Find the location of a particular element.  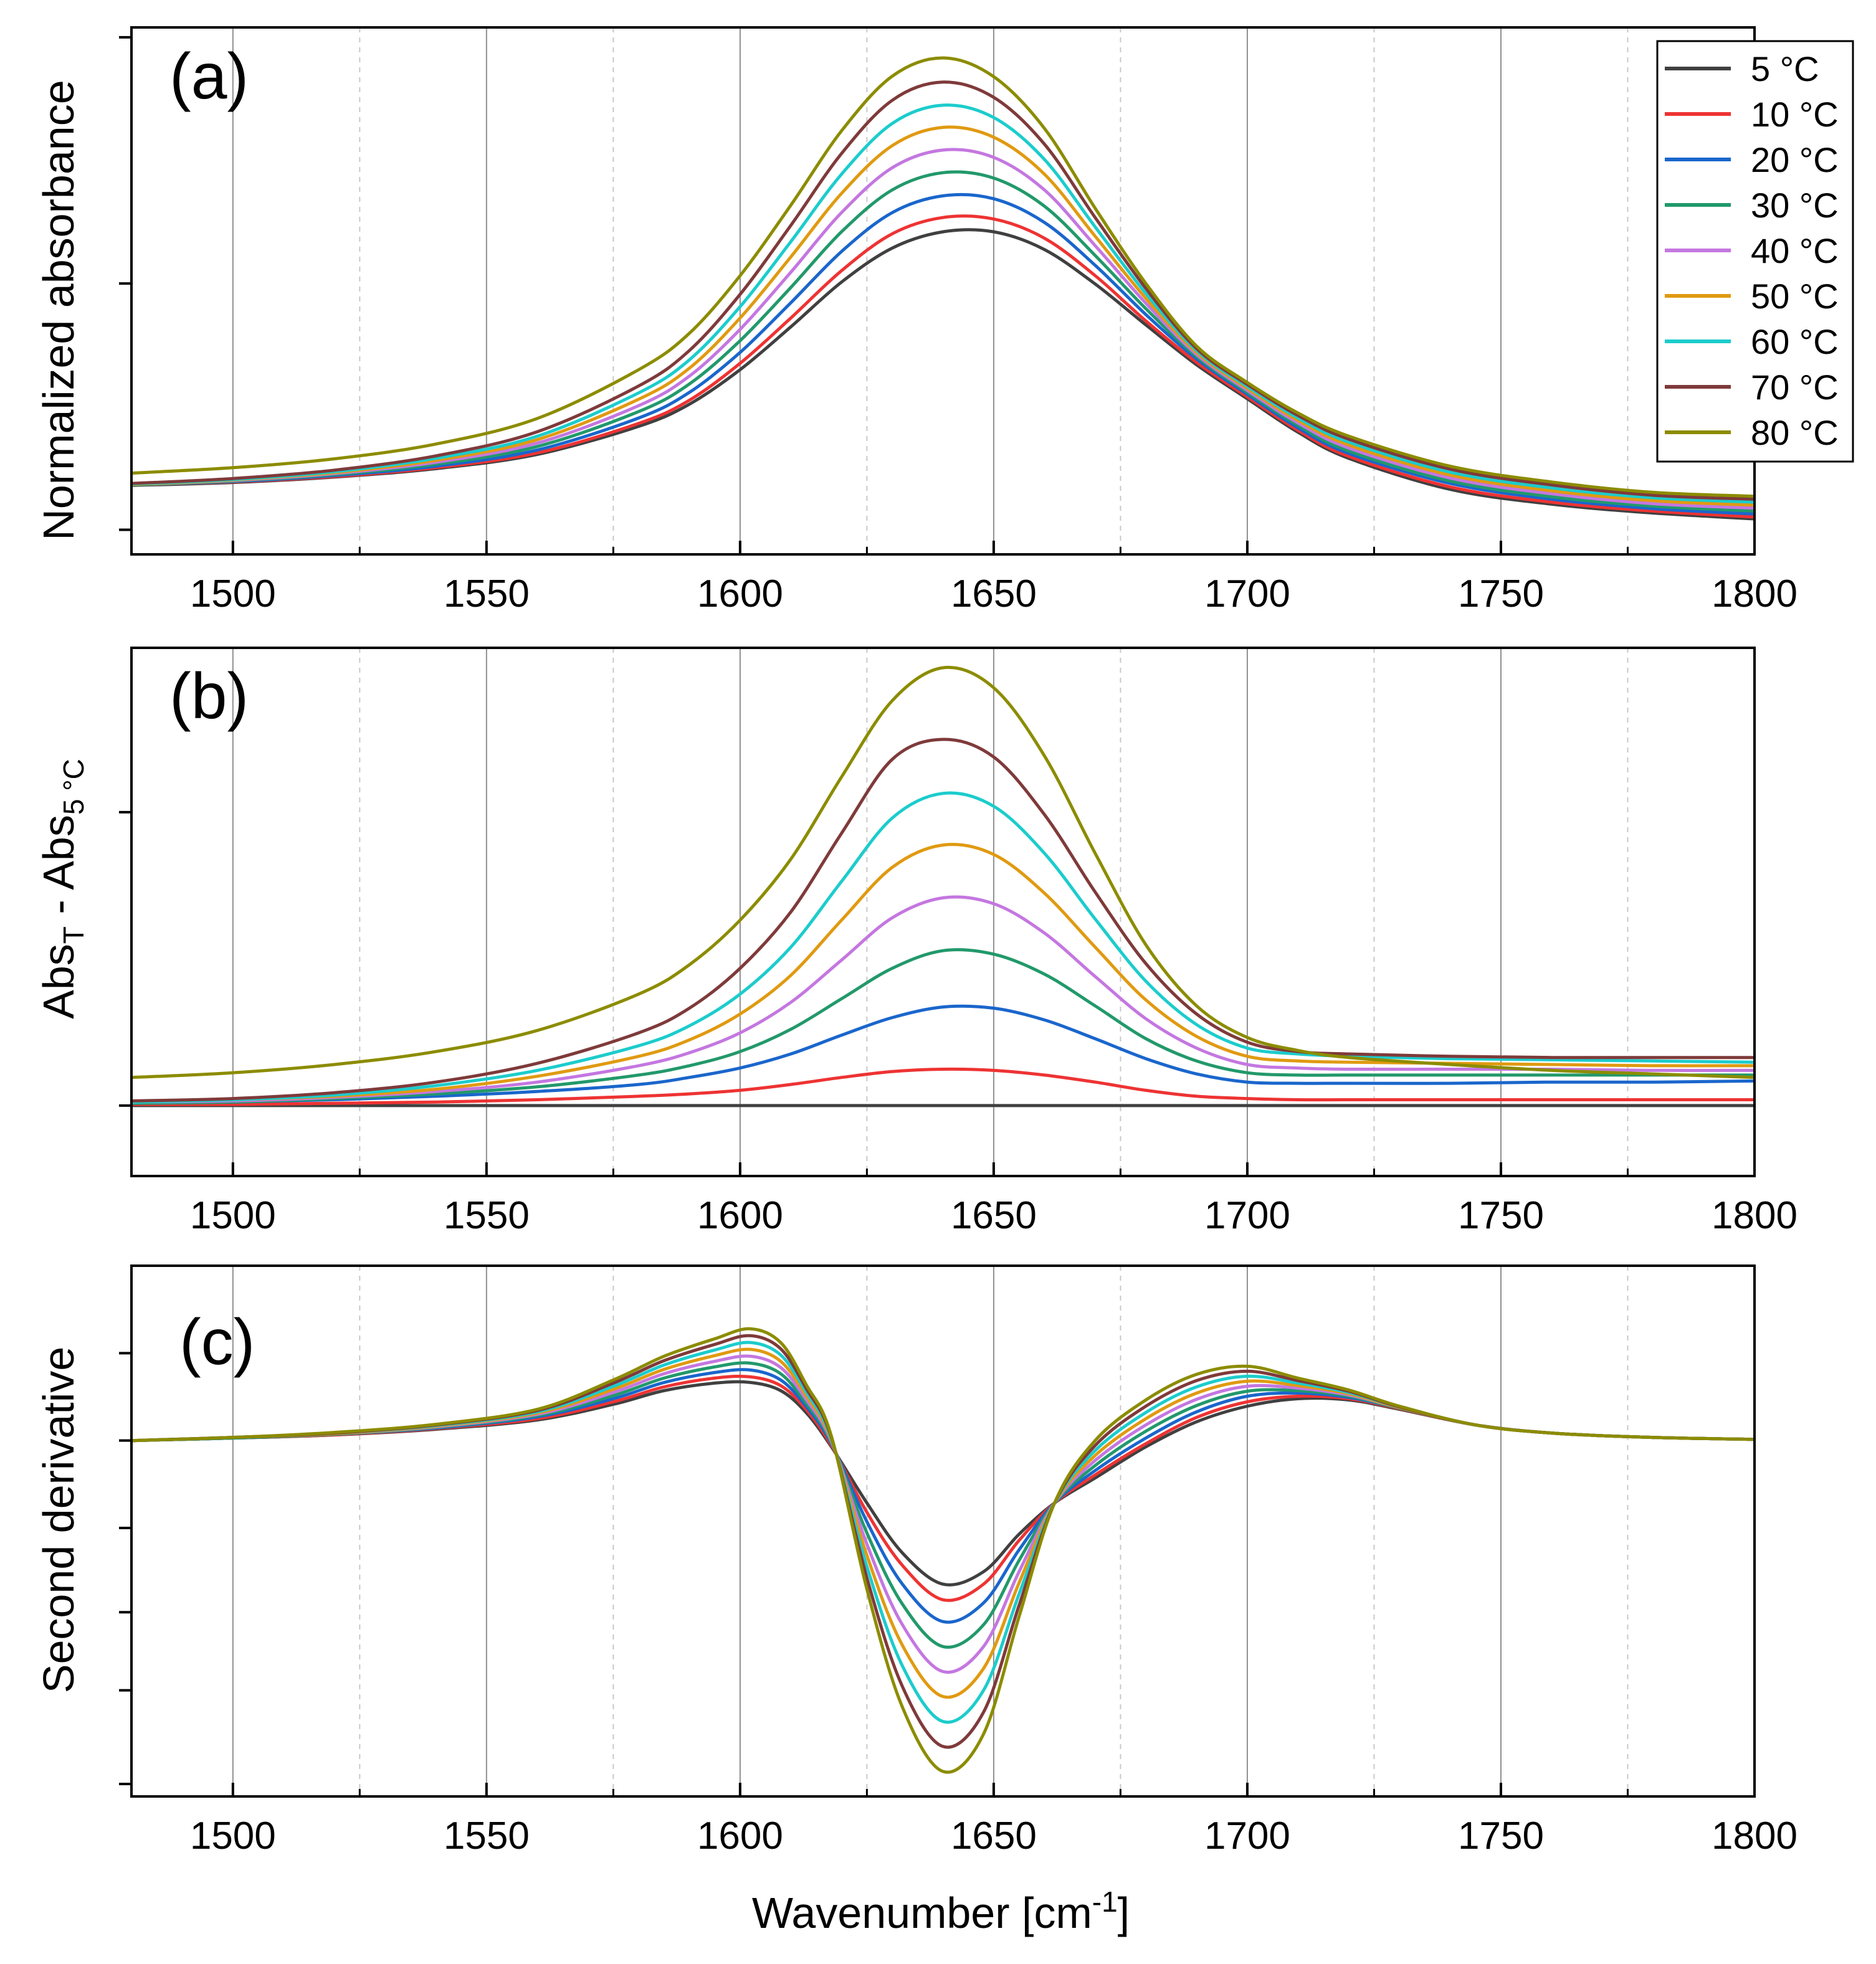

panel-a-ylabel: Normalized absorbance is located at coordinates (58, 310).